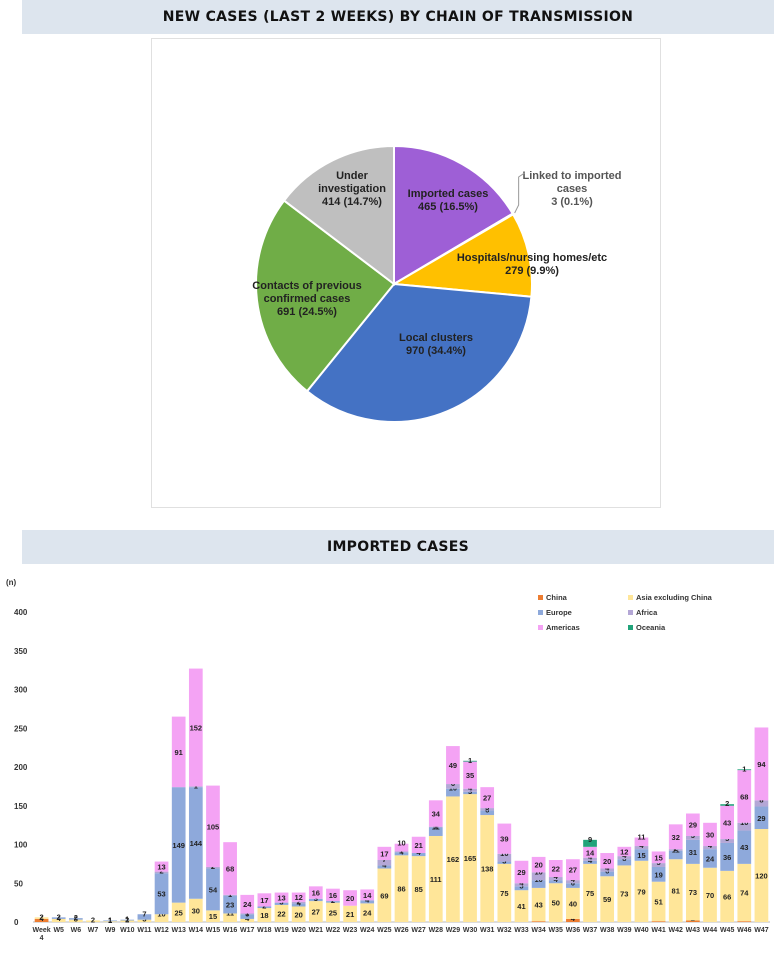 The height and width of the screenshot is (955, 774). Describe the element at coordinates (401, 930) in the screenshot. I see `x-tick-label: W26` at that location.